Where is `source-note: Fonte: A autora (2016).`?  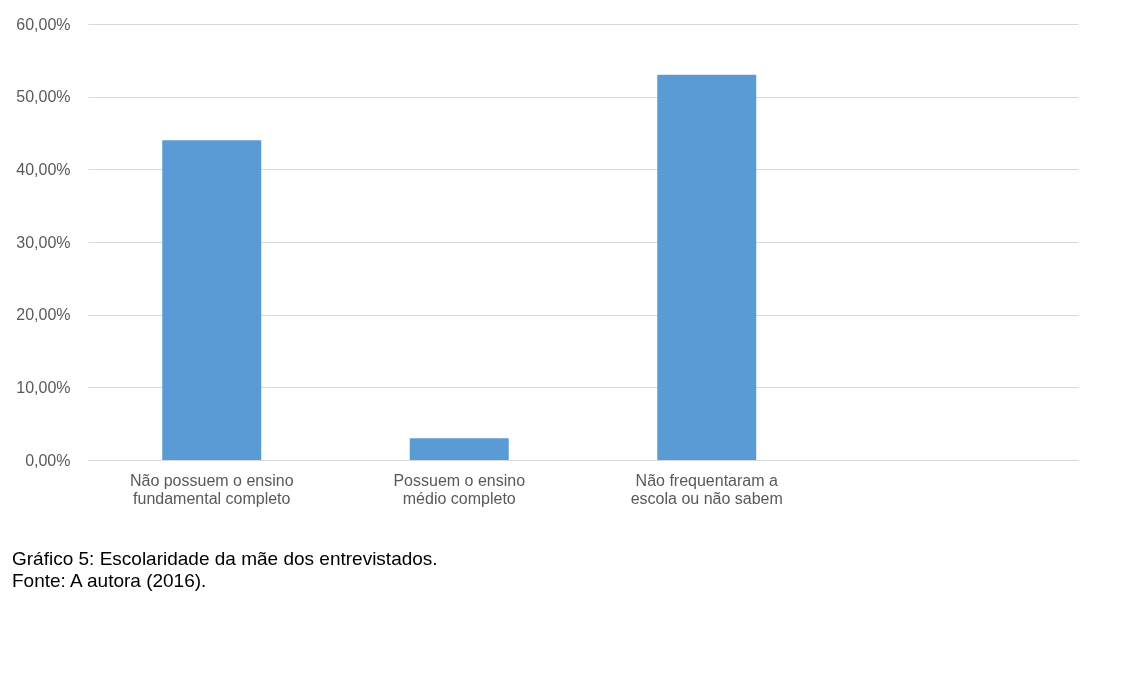
source-note: Fonte: A autora (2016). is located at coordinates (110, 581).